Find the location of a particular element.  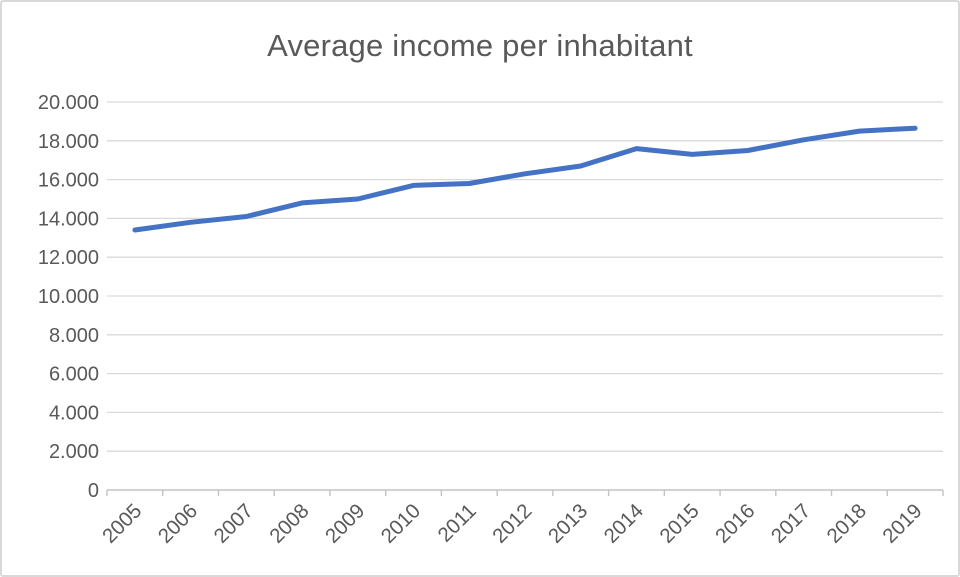

y-tick-label: 6.000 is located at coordinates (74, 375).